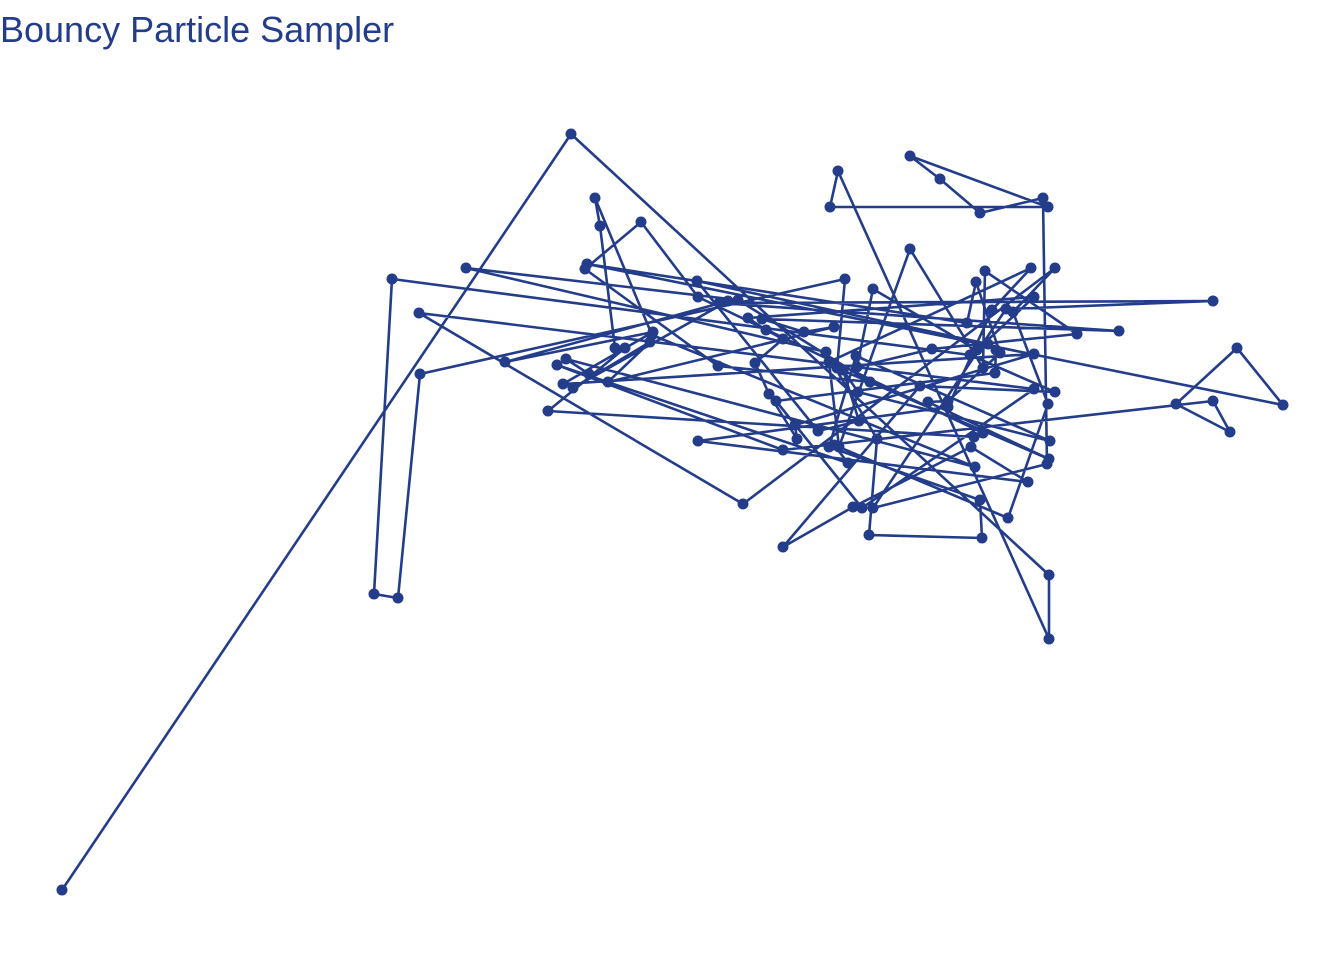  Describe the element at coordinates (197, 29) in the screenshot. I see `chart-title: Bouncy Particle Sampler` at that location.